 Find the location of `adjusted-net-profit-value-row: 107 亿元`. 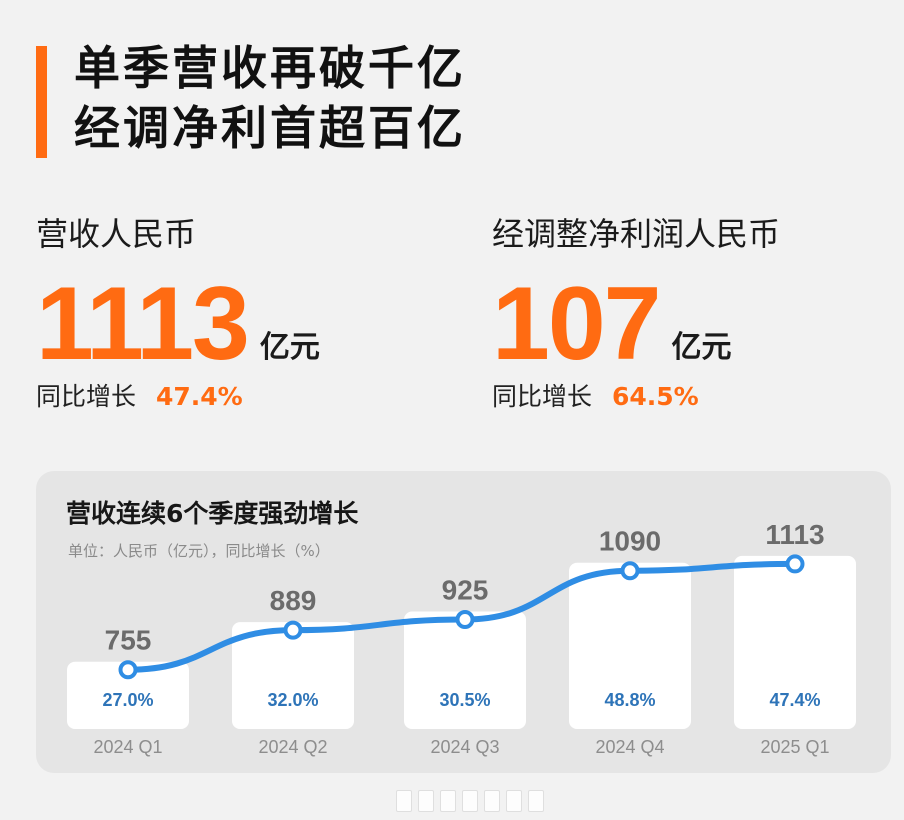

adjusted-net-profit-value-row: 107 亿元 is located at coordinates (636, 324).